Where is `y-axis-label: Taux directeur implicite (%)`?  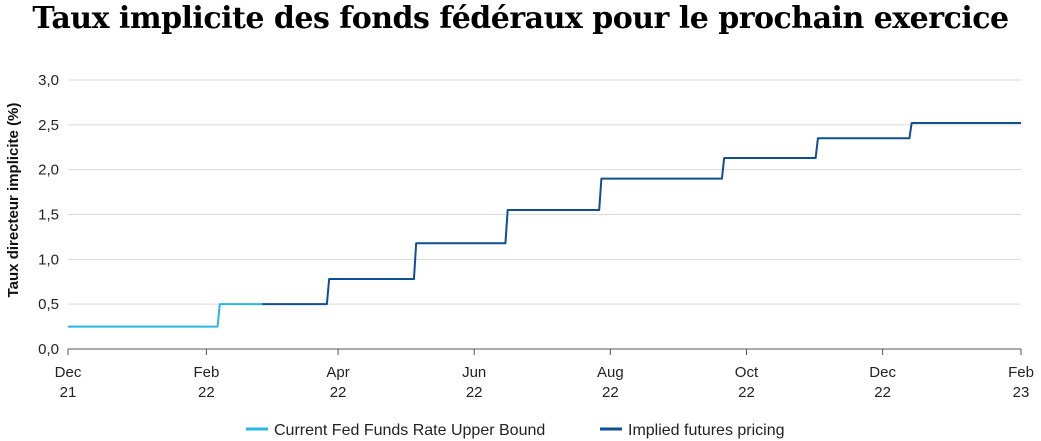
y-axis-label: Taux directeur implicite (%) is located at coordinates (13, 200).